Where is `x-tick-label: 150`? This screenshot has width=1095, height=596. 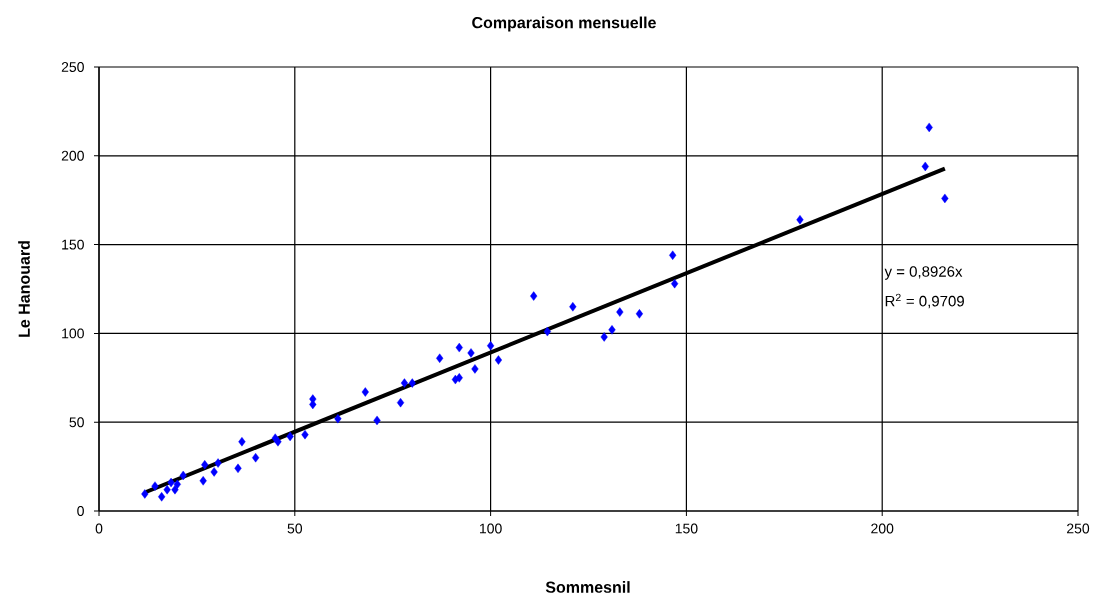 x-tick-label: 150 is located at coordinates (686, 528).